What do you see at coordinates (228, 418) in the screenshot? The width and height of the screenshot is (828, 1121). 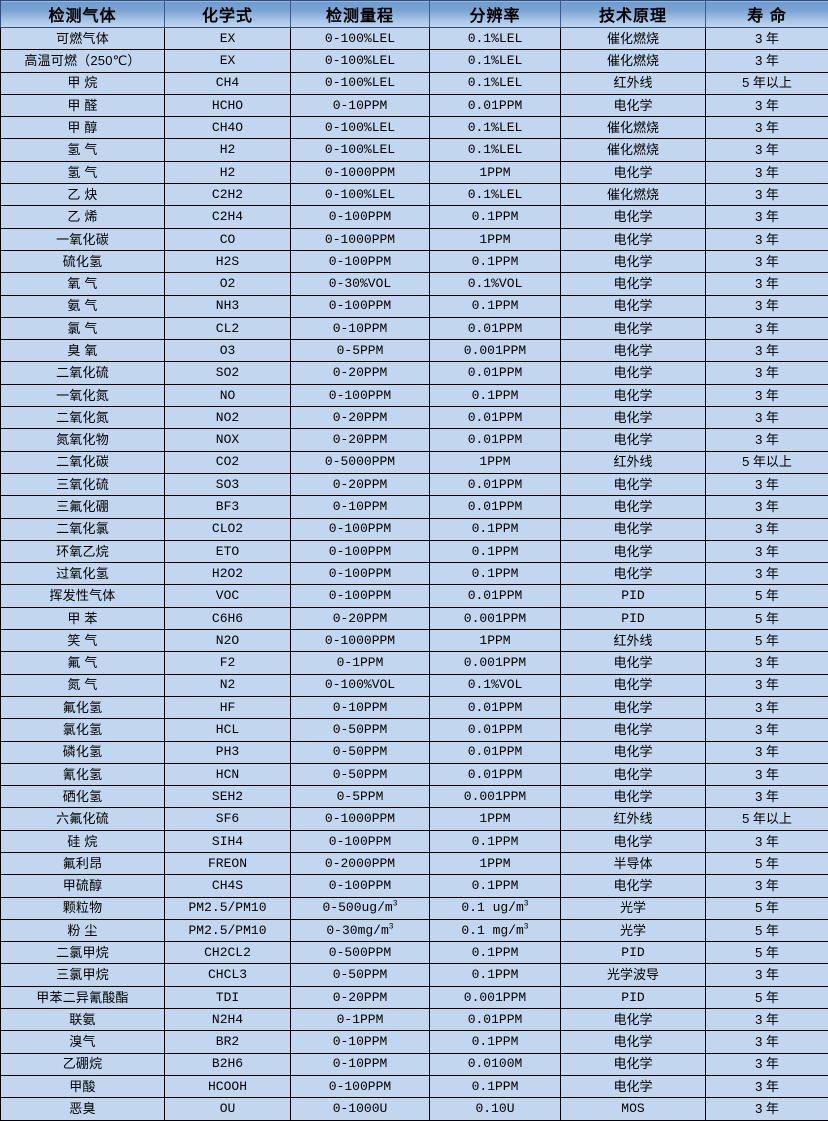 I see `cell-chemical-formula: NO2` at bounding box center [228, 418].